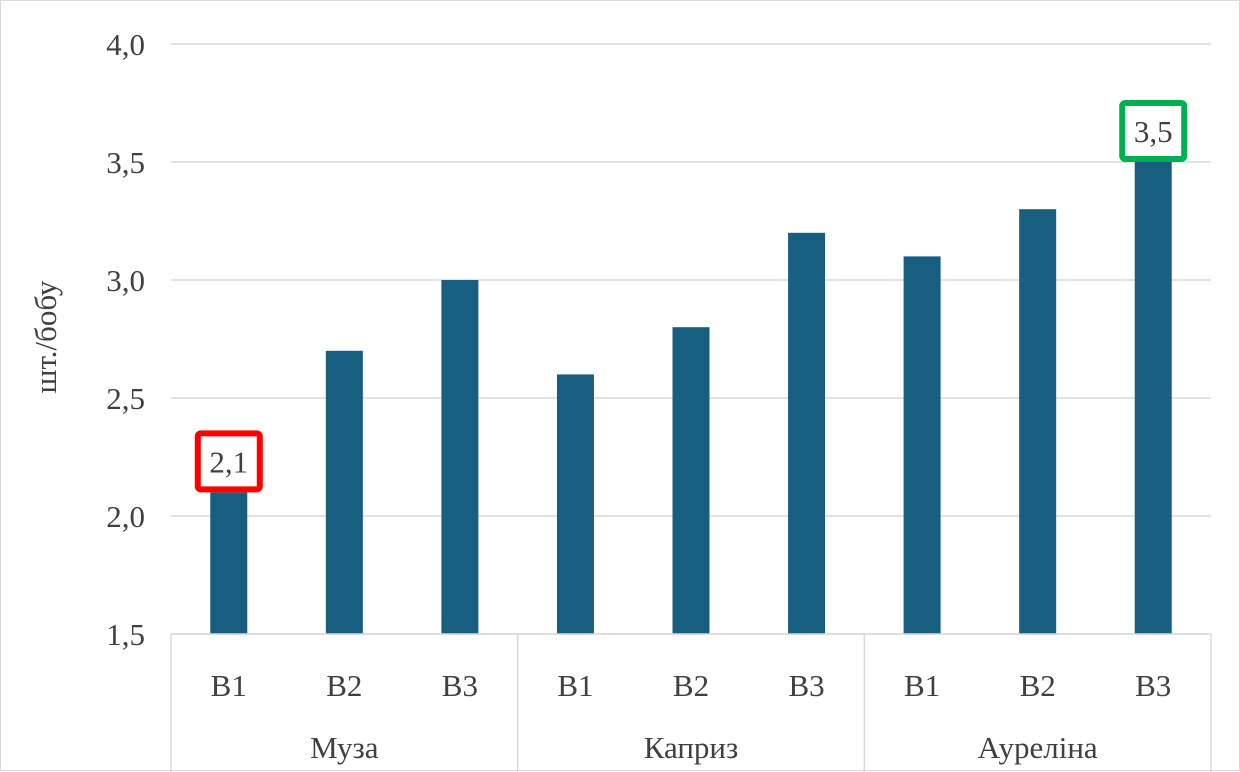 This screenshot has height=772, width=1240. Describe the element at coordinates (1038, 747) in the screenshot. I see `x-group-label: Ауреліна` at that location.